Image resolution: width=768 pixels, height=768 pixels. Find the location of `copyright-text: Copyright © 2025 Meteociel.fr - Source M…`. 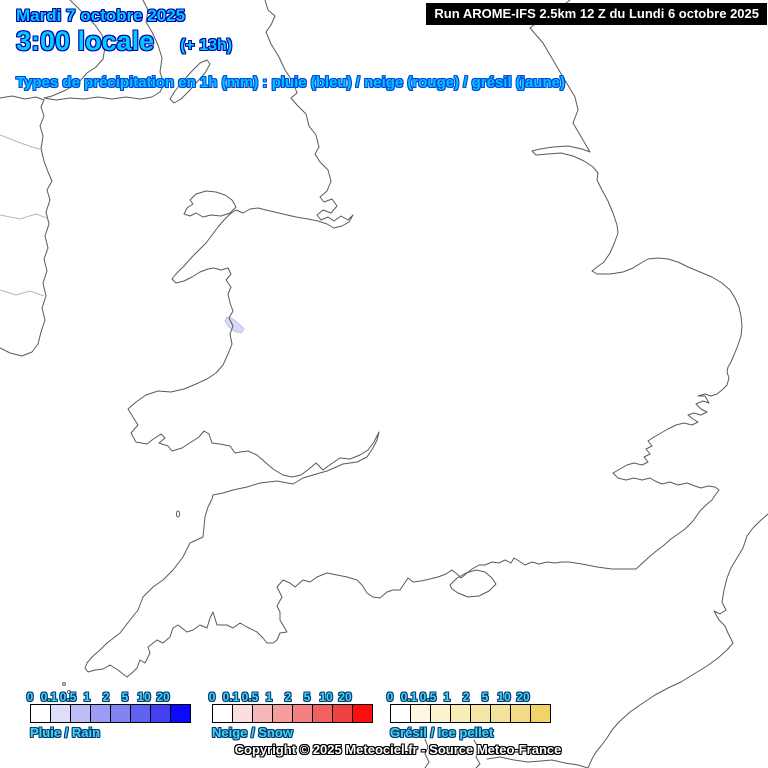

copyright-text: Copyright © 2025 Meteociel.fr - Source M… is located at coordinates (398, 749).